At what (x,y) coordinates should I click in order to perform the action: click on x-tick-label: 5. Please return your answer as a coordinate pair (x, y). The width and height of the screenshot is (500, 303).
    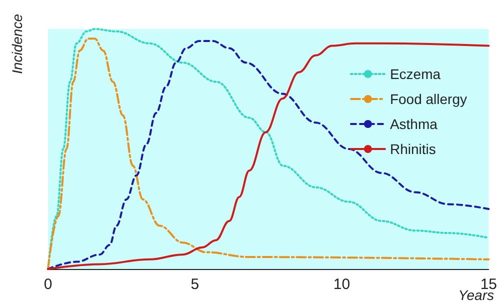
    Looking at the image, I should click on (195, 284).